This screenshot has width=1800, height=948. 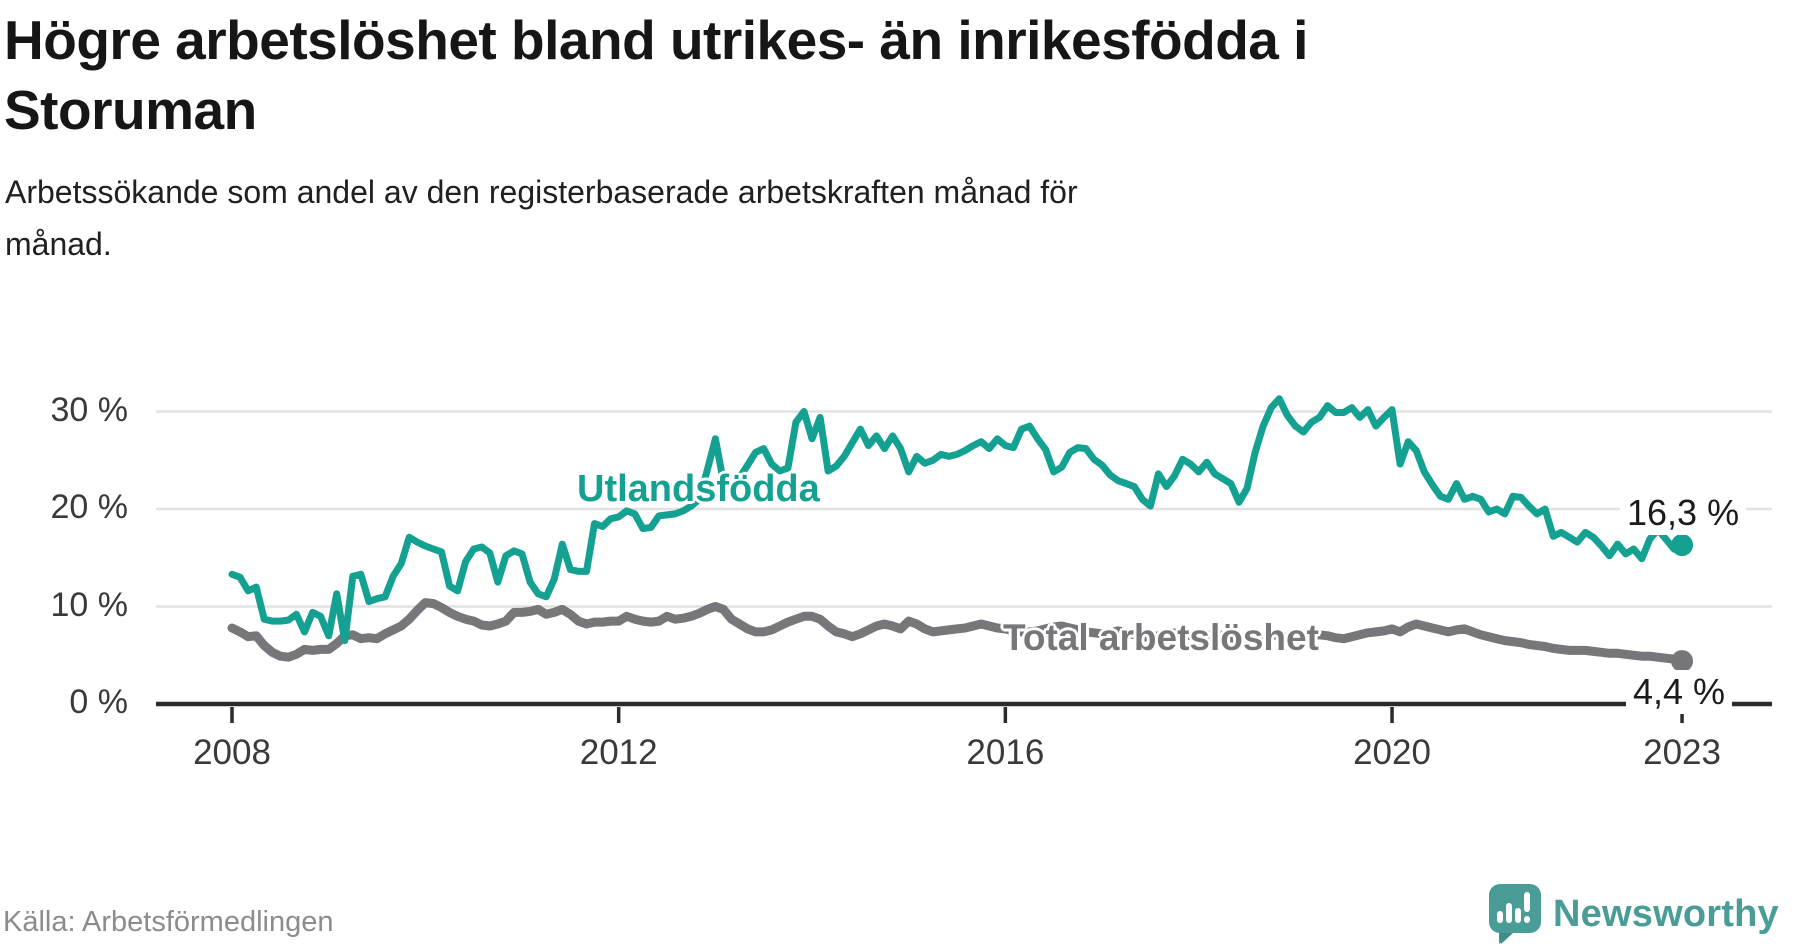 What do you see at coordinates (130, 109) in the screenshot?
I see `title-line-2: Storuman` at bounding box center [130, 109].